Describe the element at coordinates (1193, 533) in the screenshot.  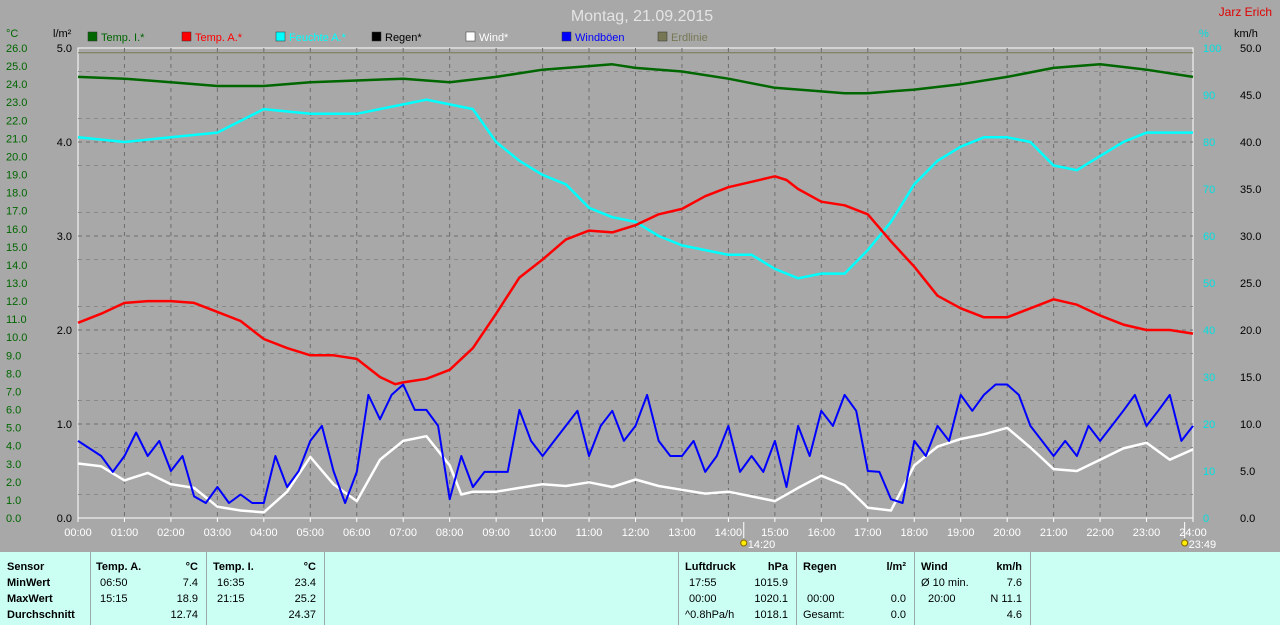
I see `x-tick-label: 24:00` at that location.